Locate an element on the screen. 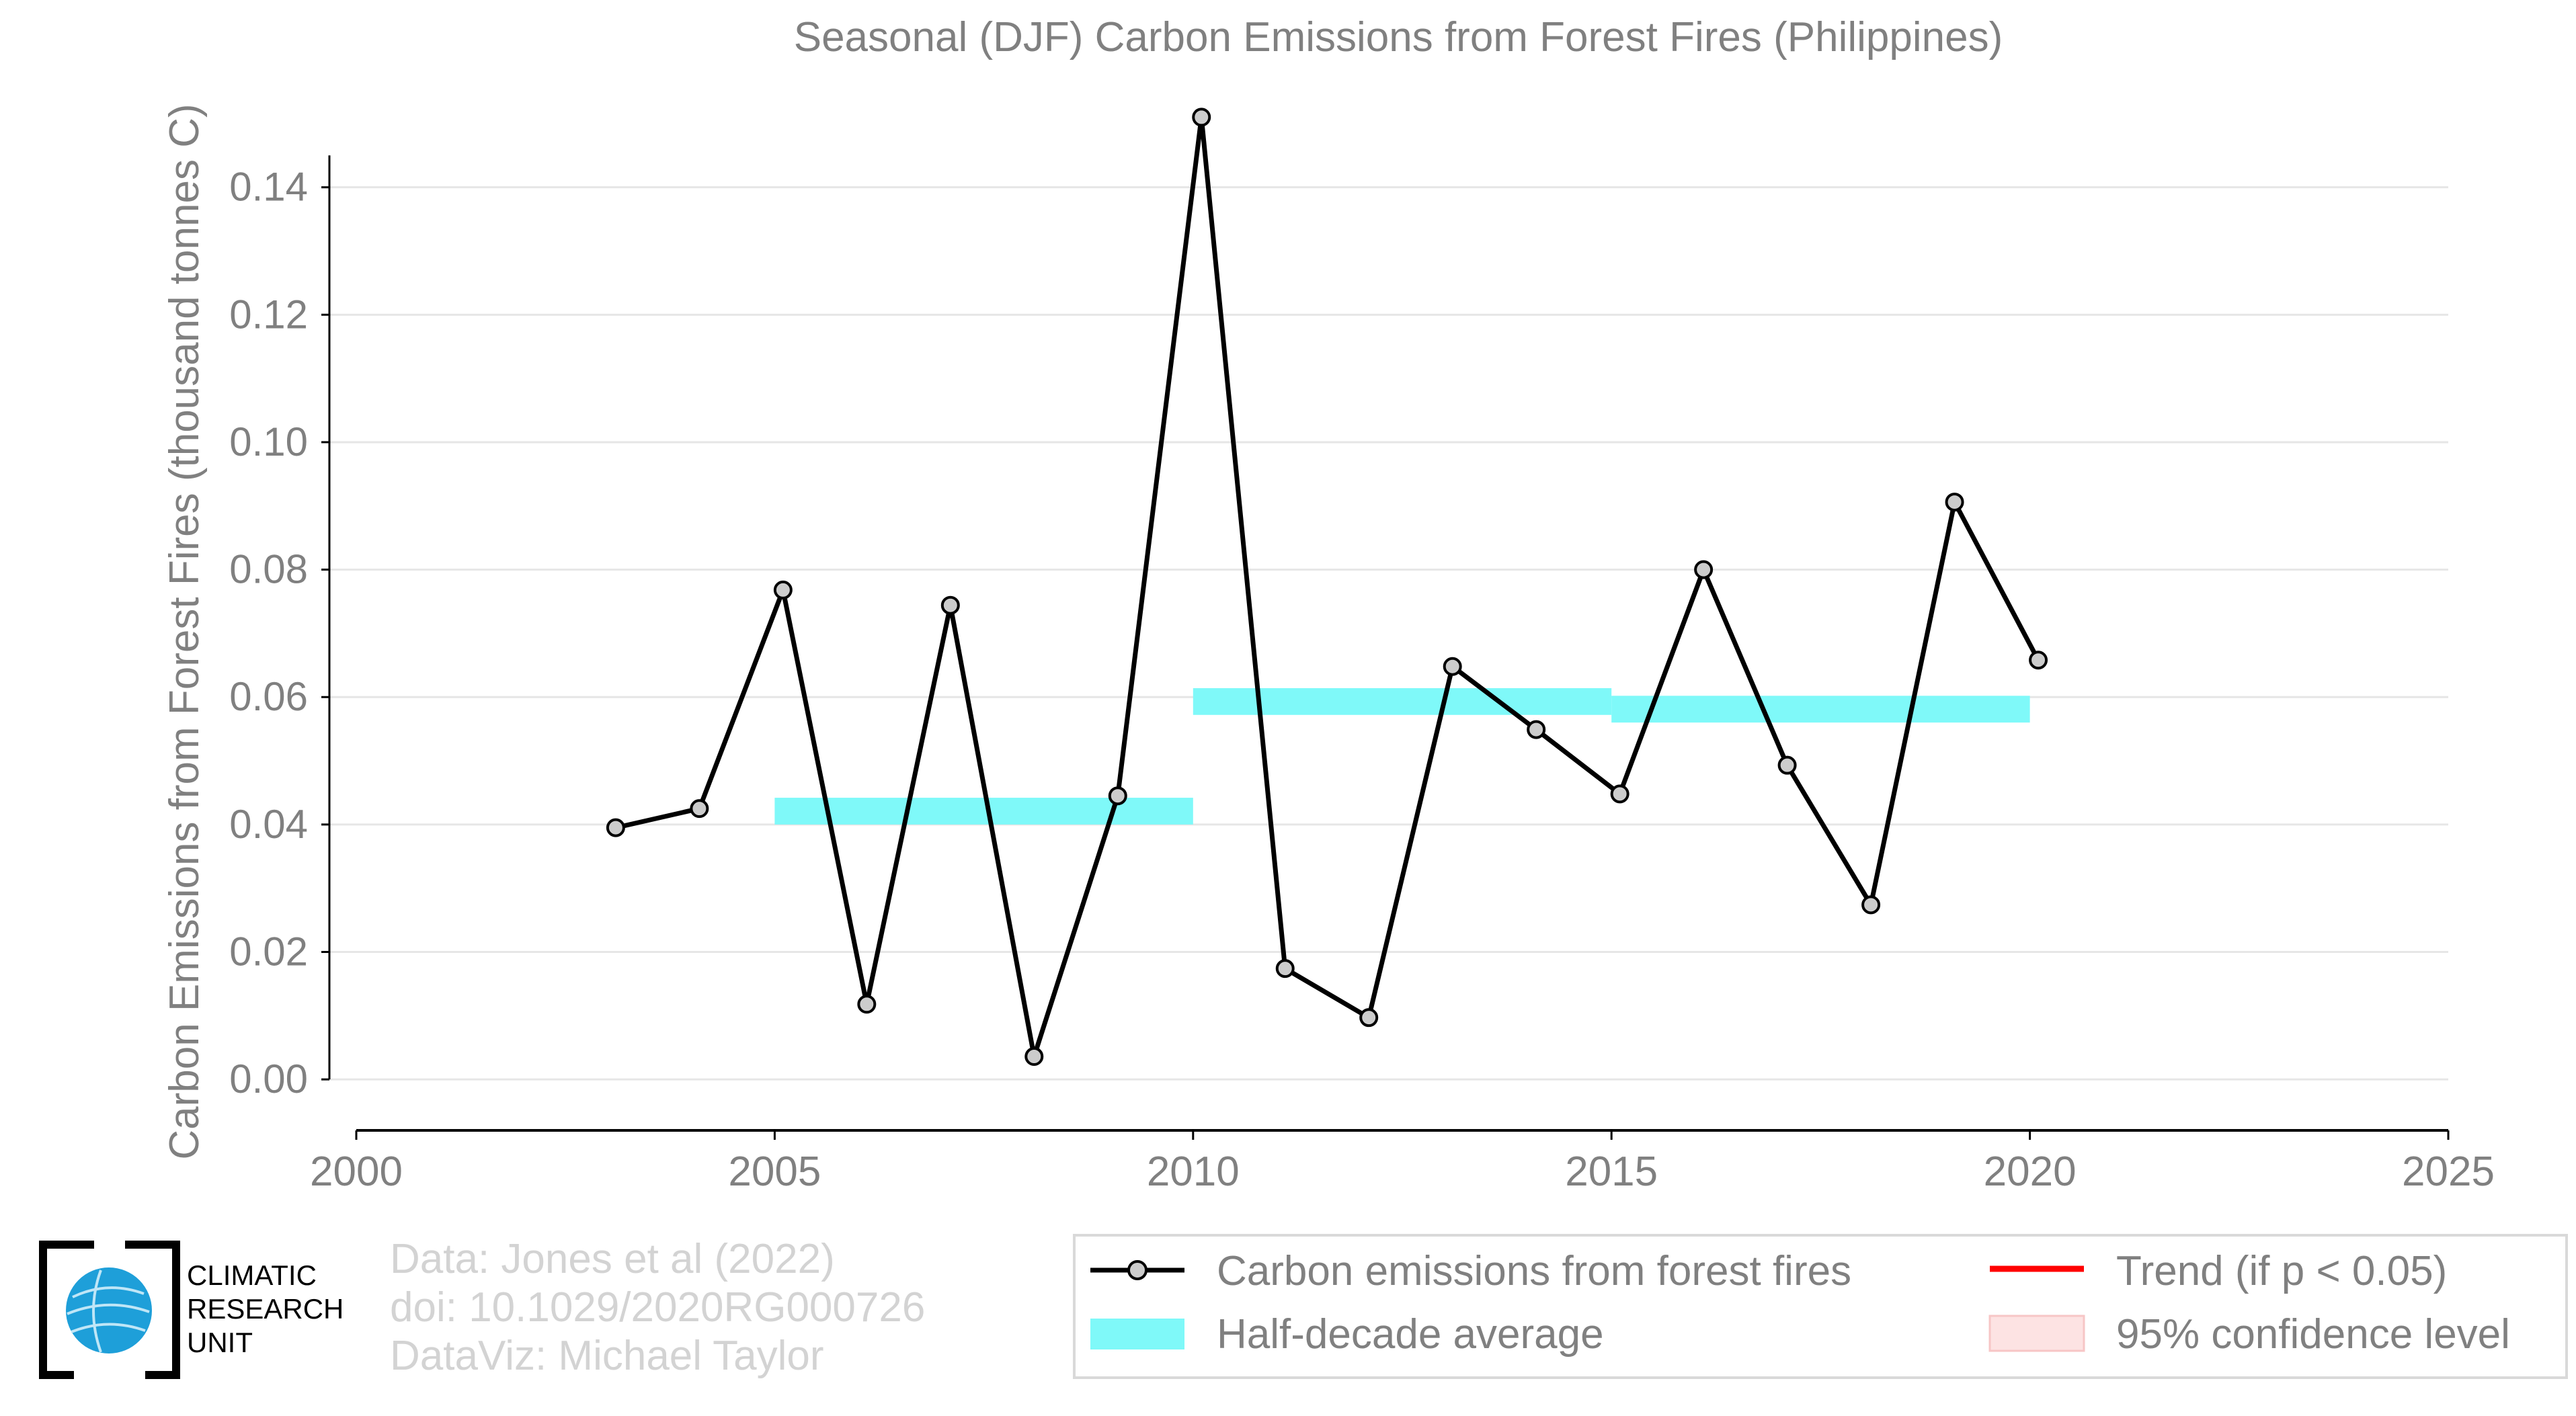 This screenshot has height=1416, width=2576. x-tick-label: 2025 is located at coordinates (2448, 1172).